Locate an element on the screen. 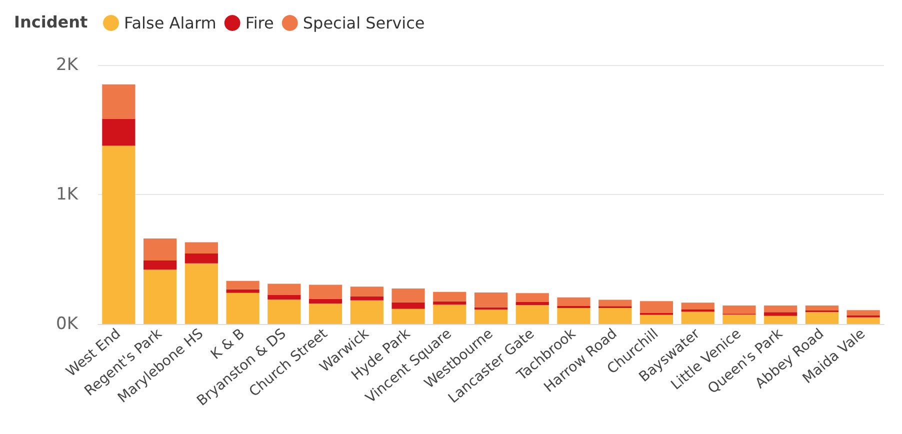 The width and height of the screenshot is (902, 434). legend-label: False Alarm is located at coordinates (170, 23).